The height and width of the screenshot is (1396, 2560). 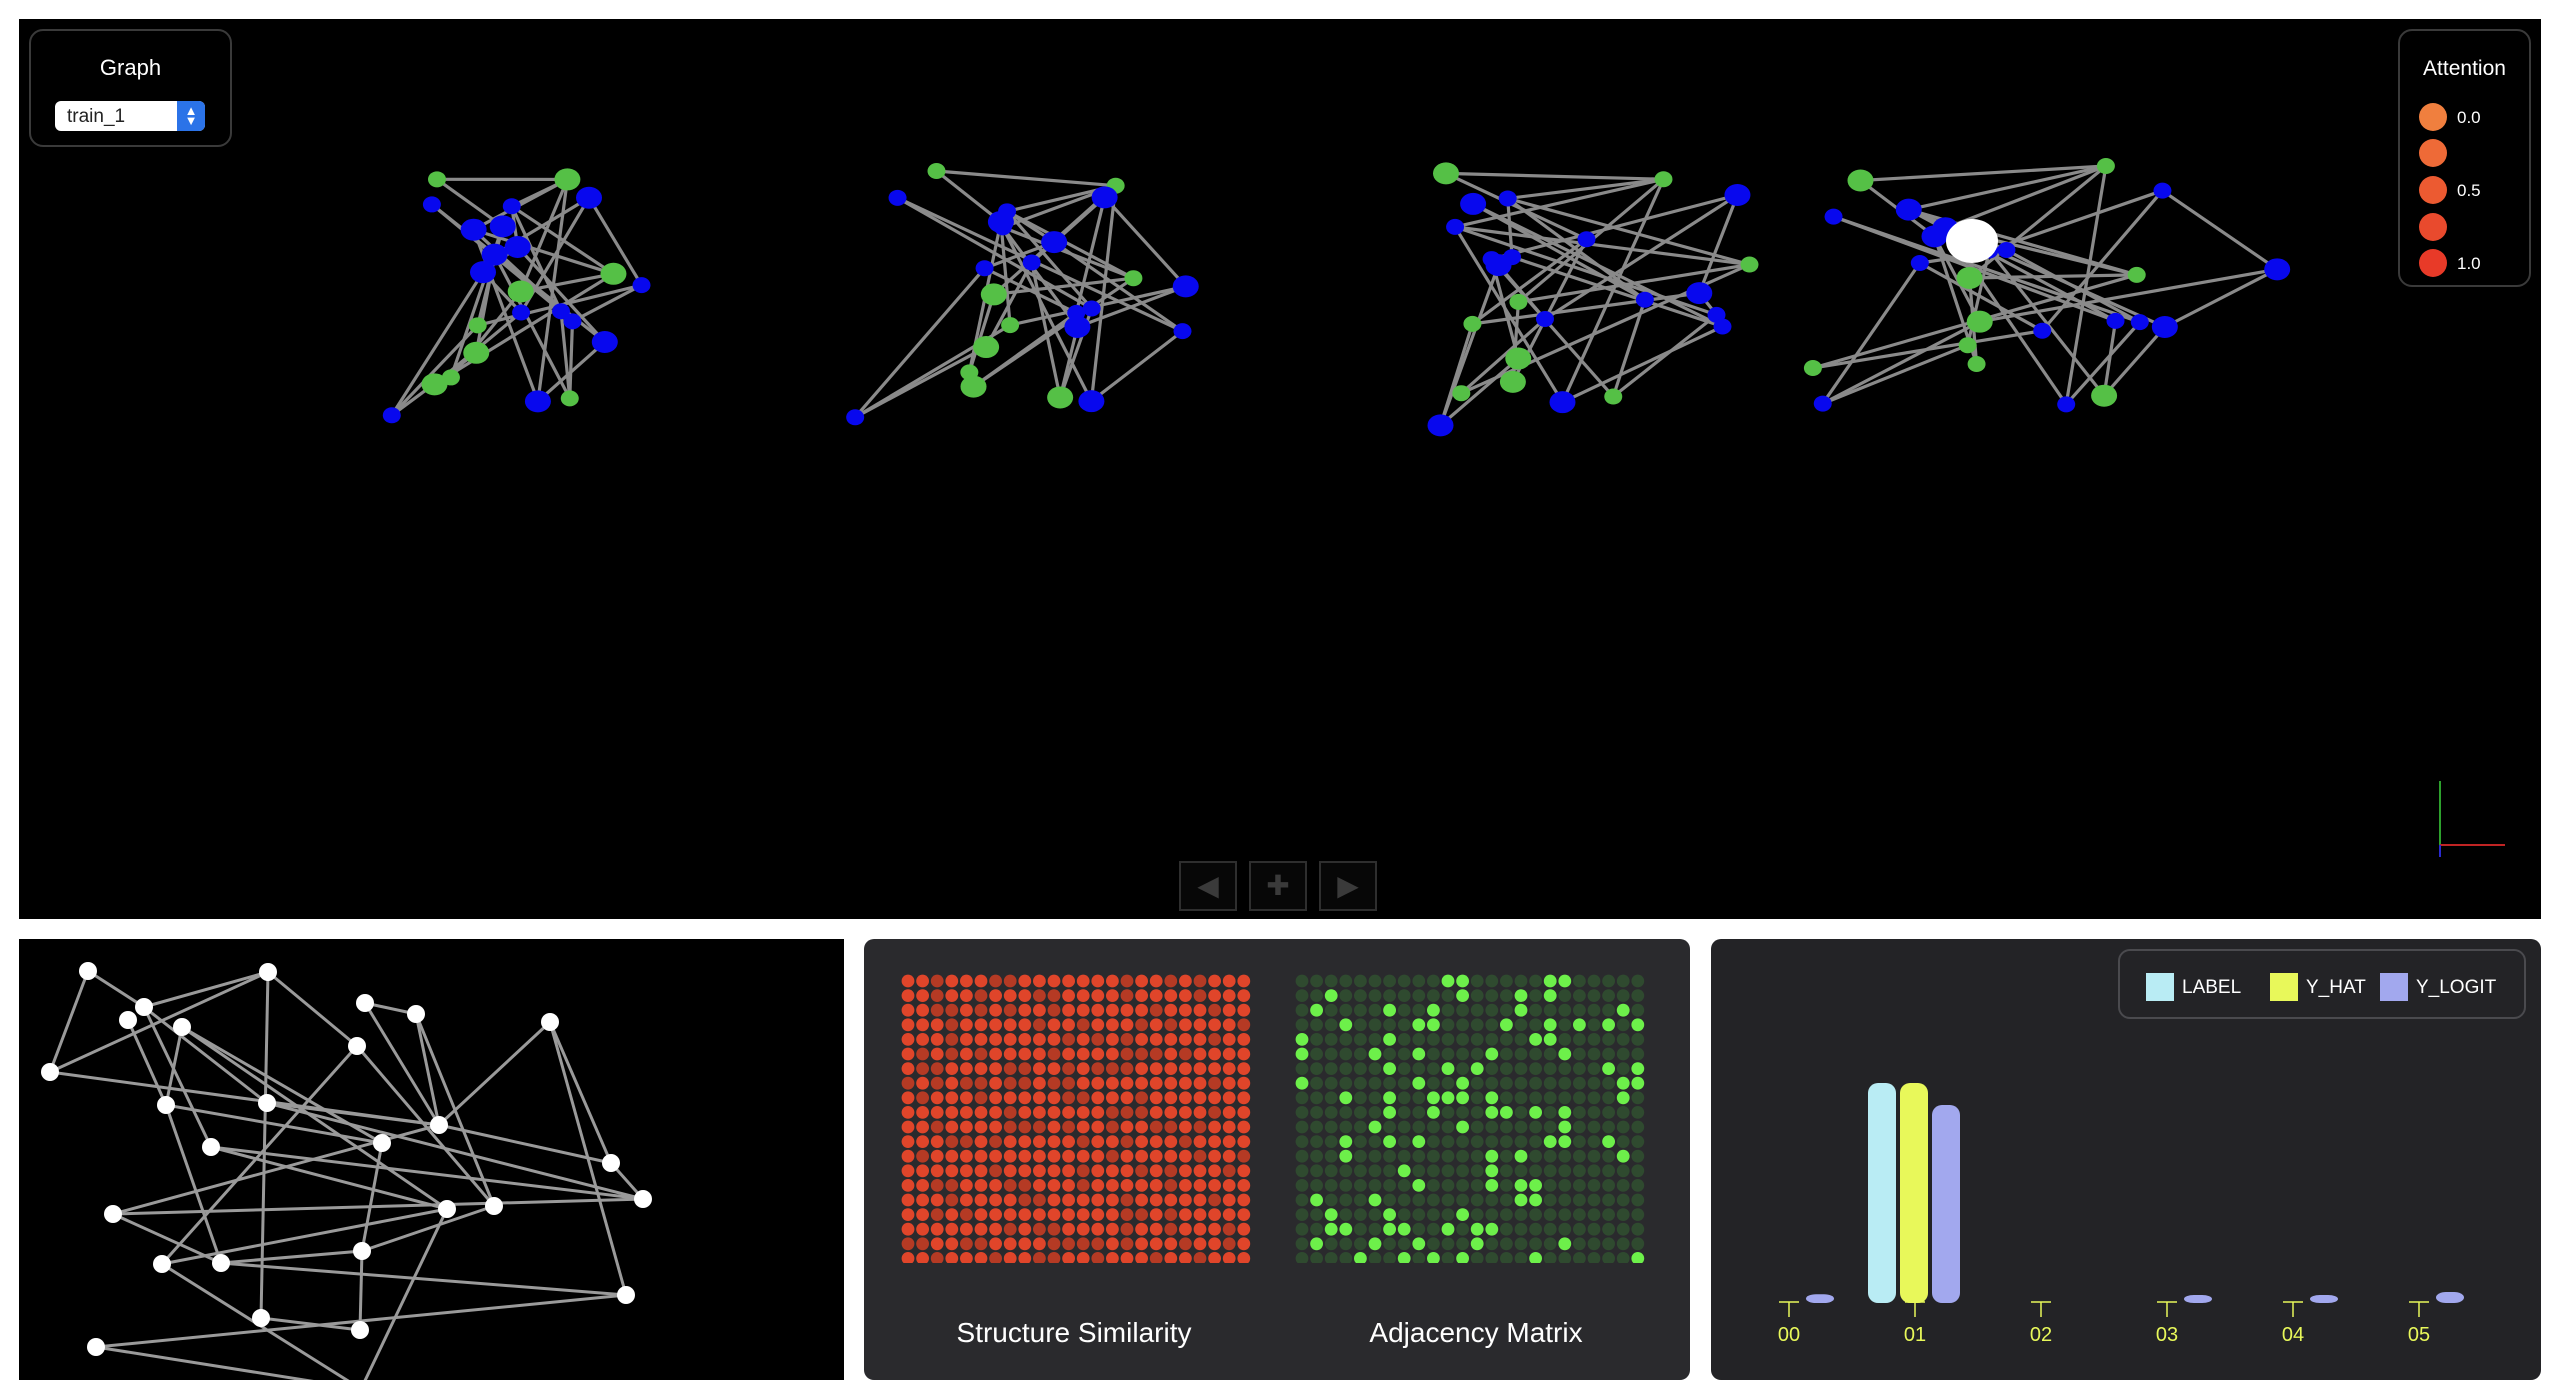 I want to click on next-button: ▶, so click(x=1348, y=886).